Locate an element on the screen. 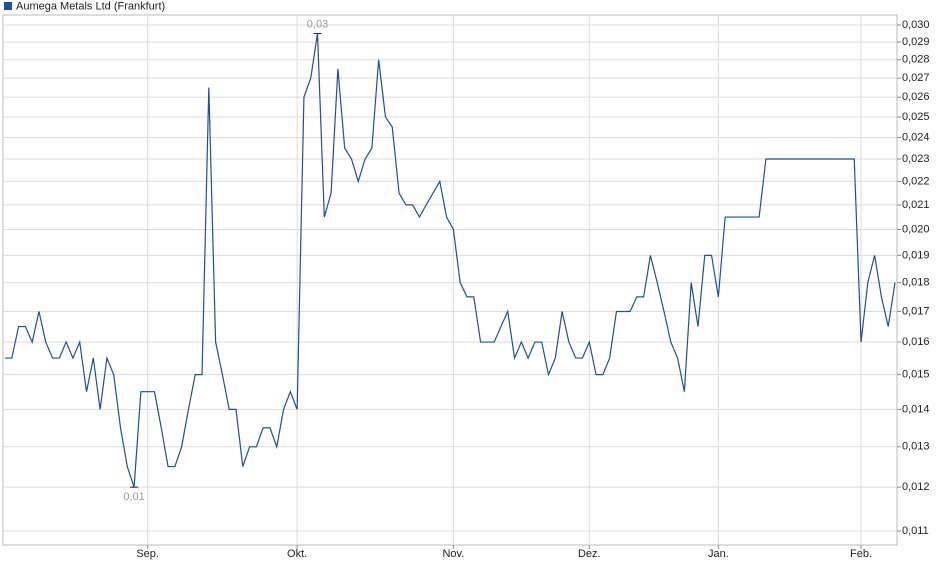 The image size is (940, 584). y-tick-label: 0,021 is located at coordinates (916, 205).